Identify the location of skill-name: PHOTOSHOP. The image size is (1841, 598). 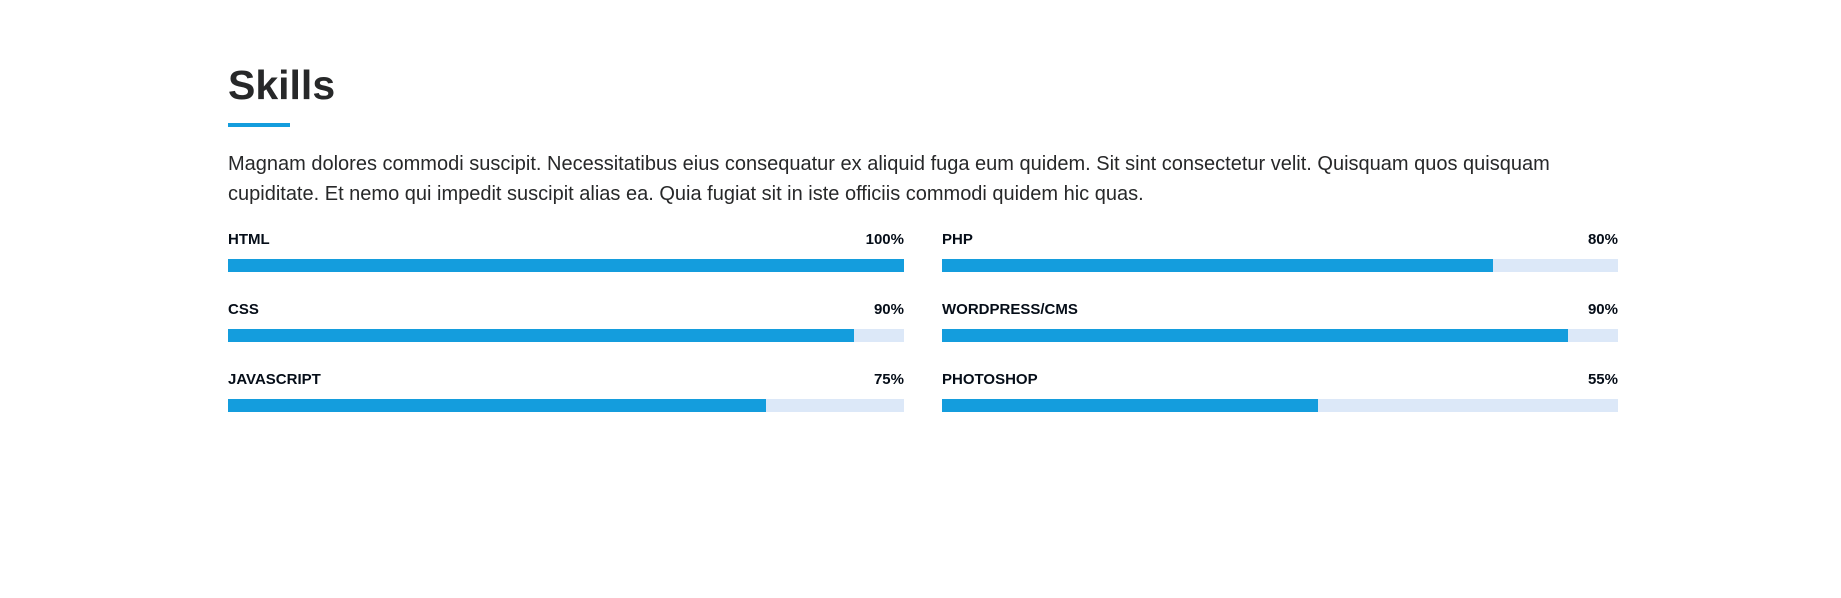
(990, 379).